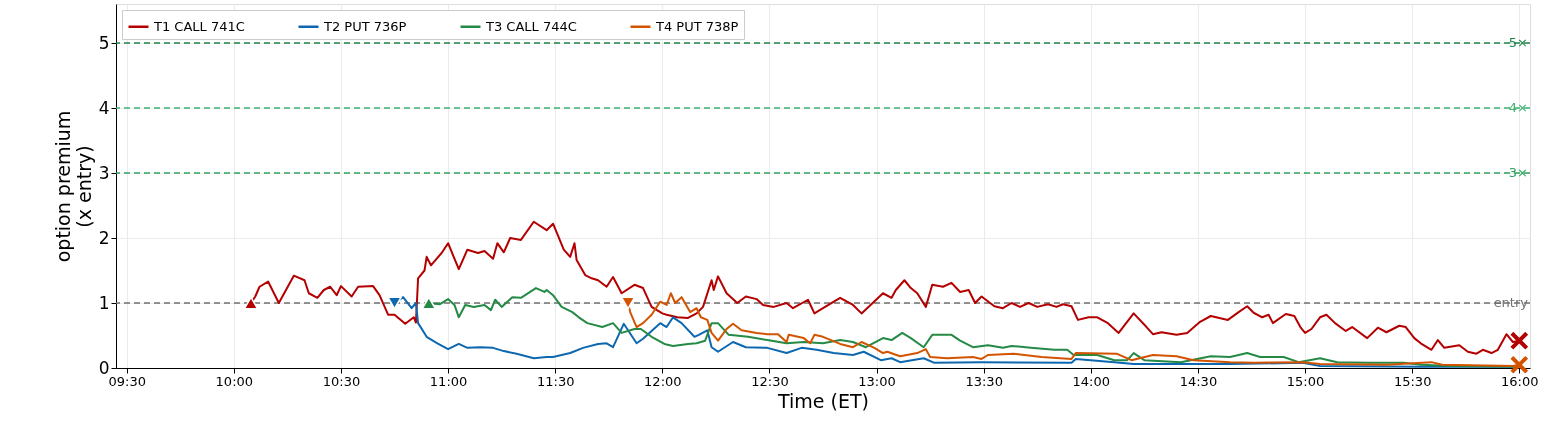  I want to click on y-tick-label: 1, so click(104, 302).